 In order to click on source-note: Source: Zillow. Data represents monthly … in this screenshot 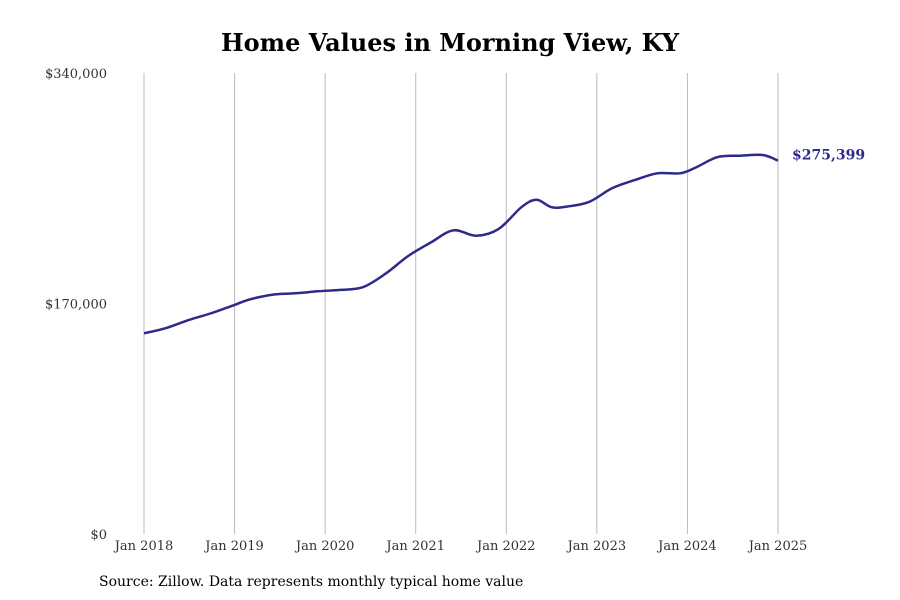, I will do `click(311, 582)`.